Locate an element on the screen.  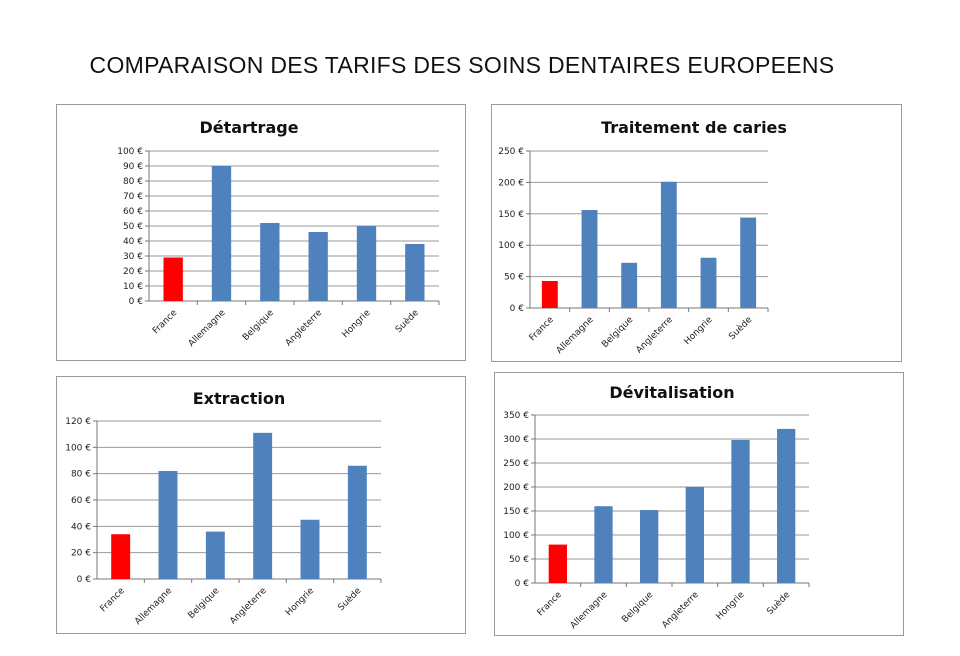
chart-title: Détartrage is located at coordinates (248, 127).